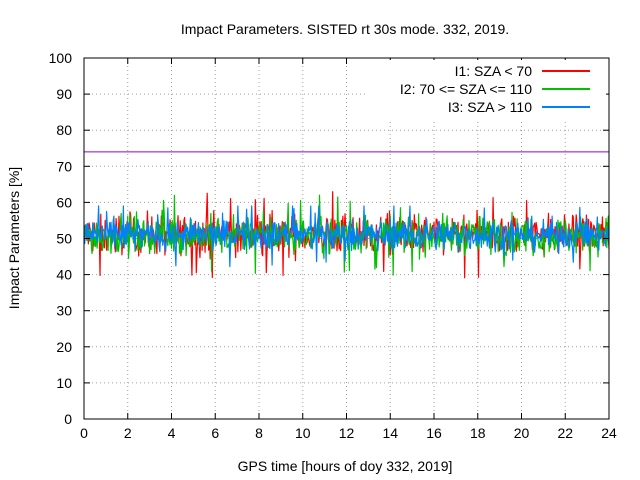 The image size is (640, 480). I want to click on x-tick-label: 18, so click(478, 433).